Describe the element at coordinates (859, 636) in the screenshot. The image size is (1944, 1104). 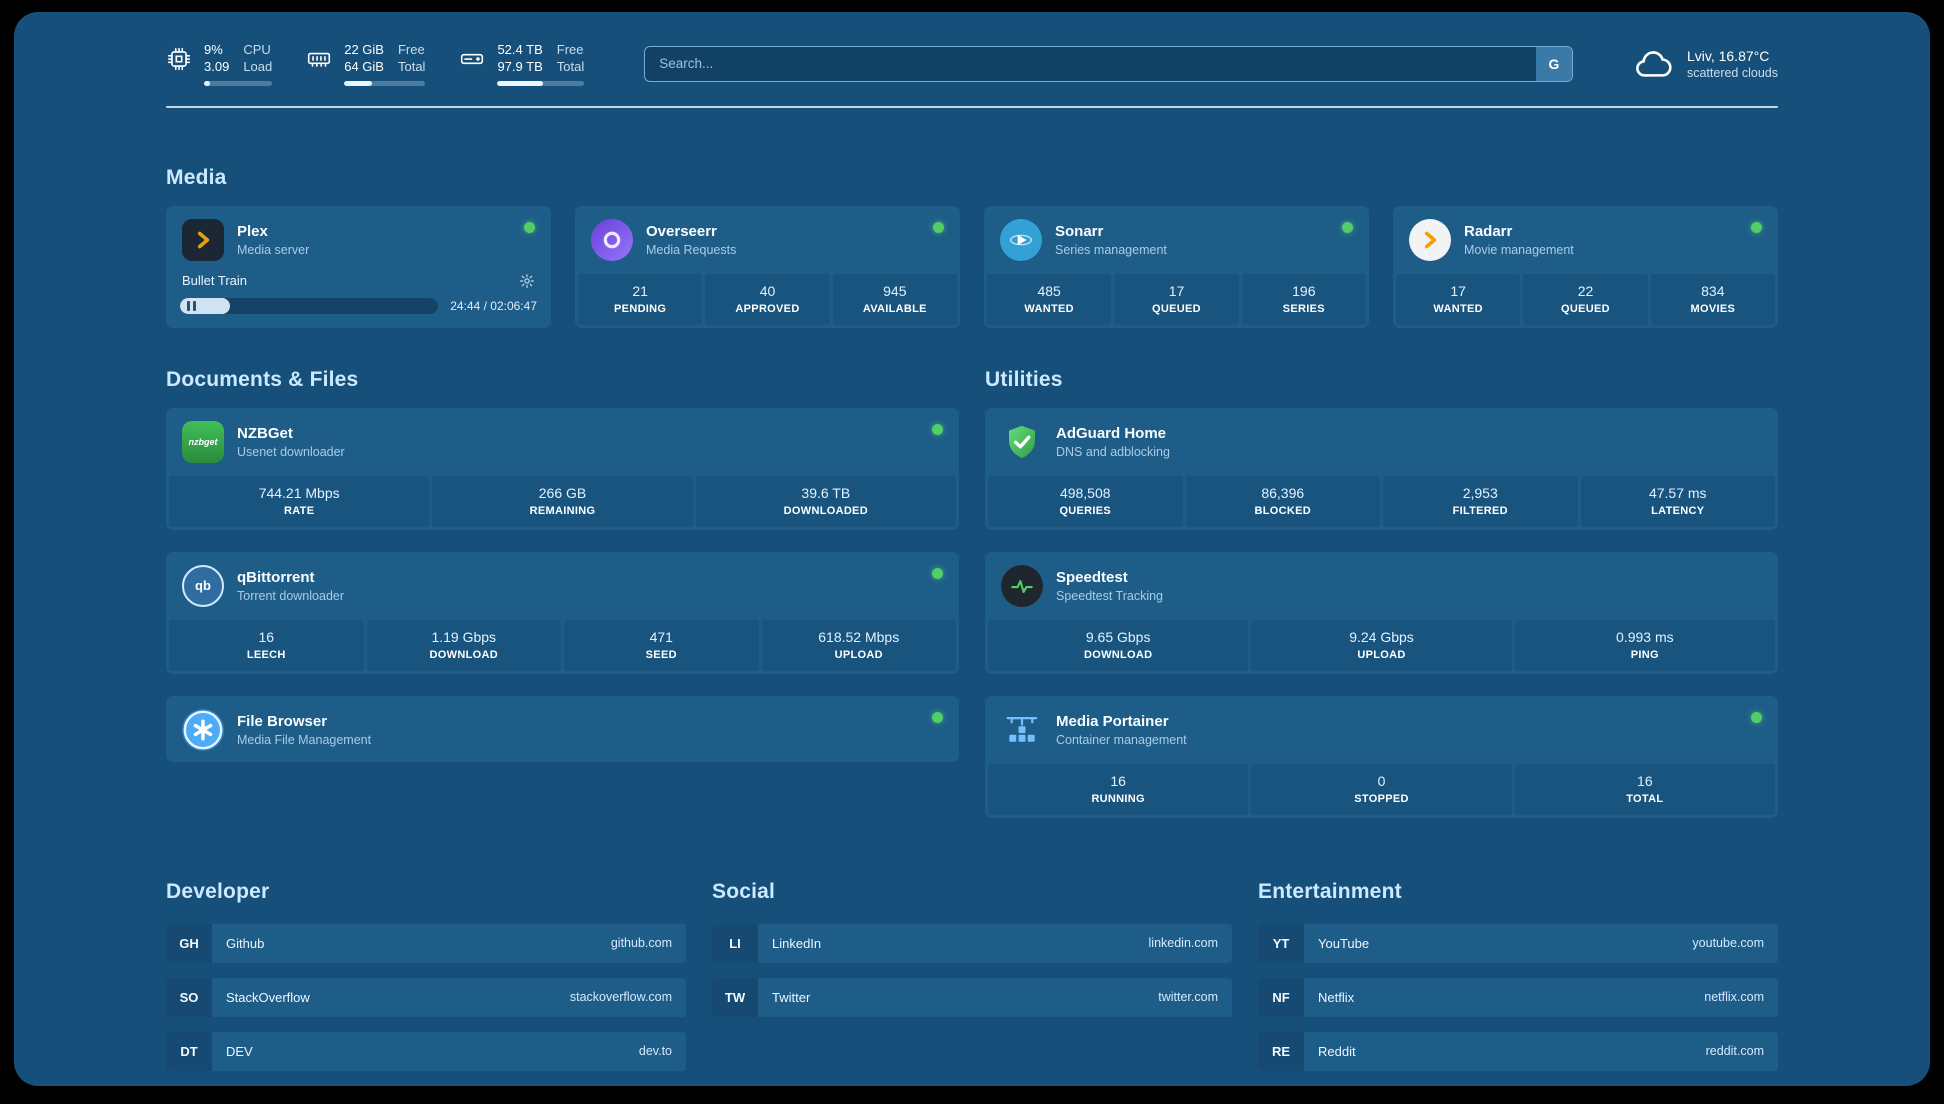
I see `stat-value: 618.52 Mbps` at that location.